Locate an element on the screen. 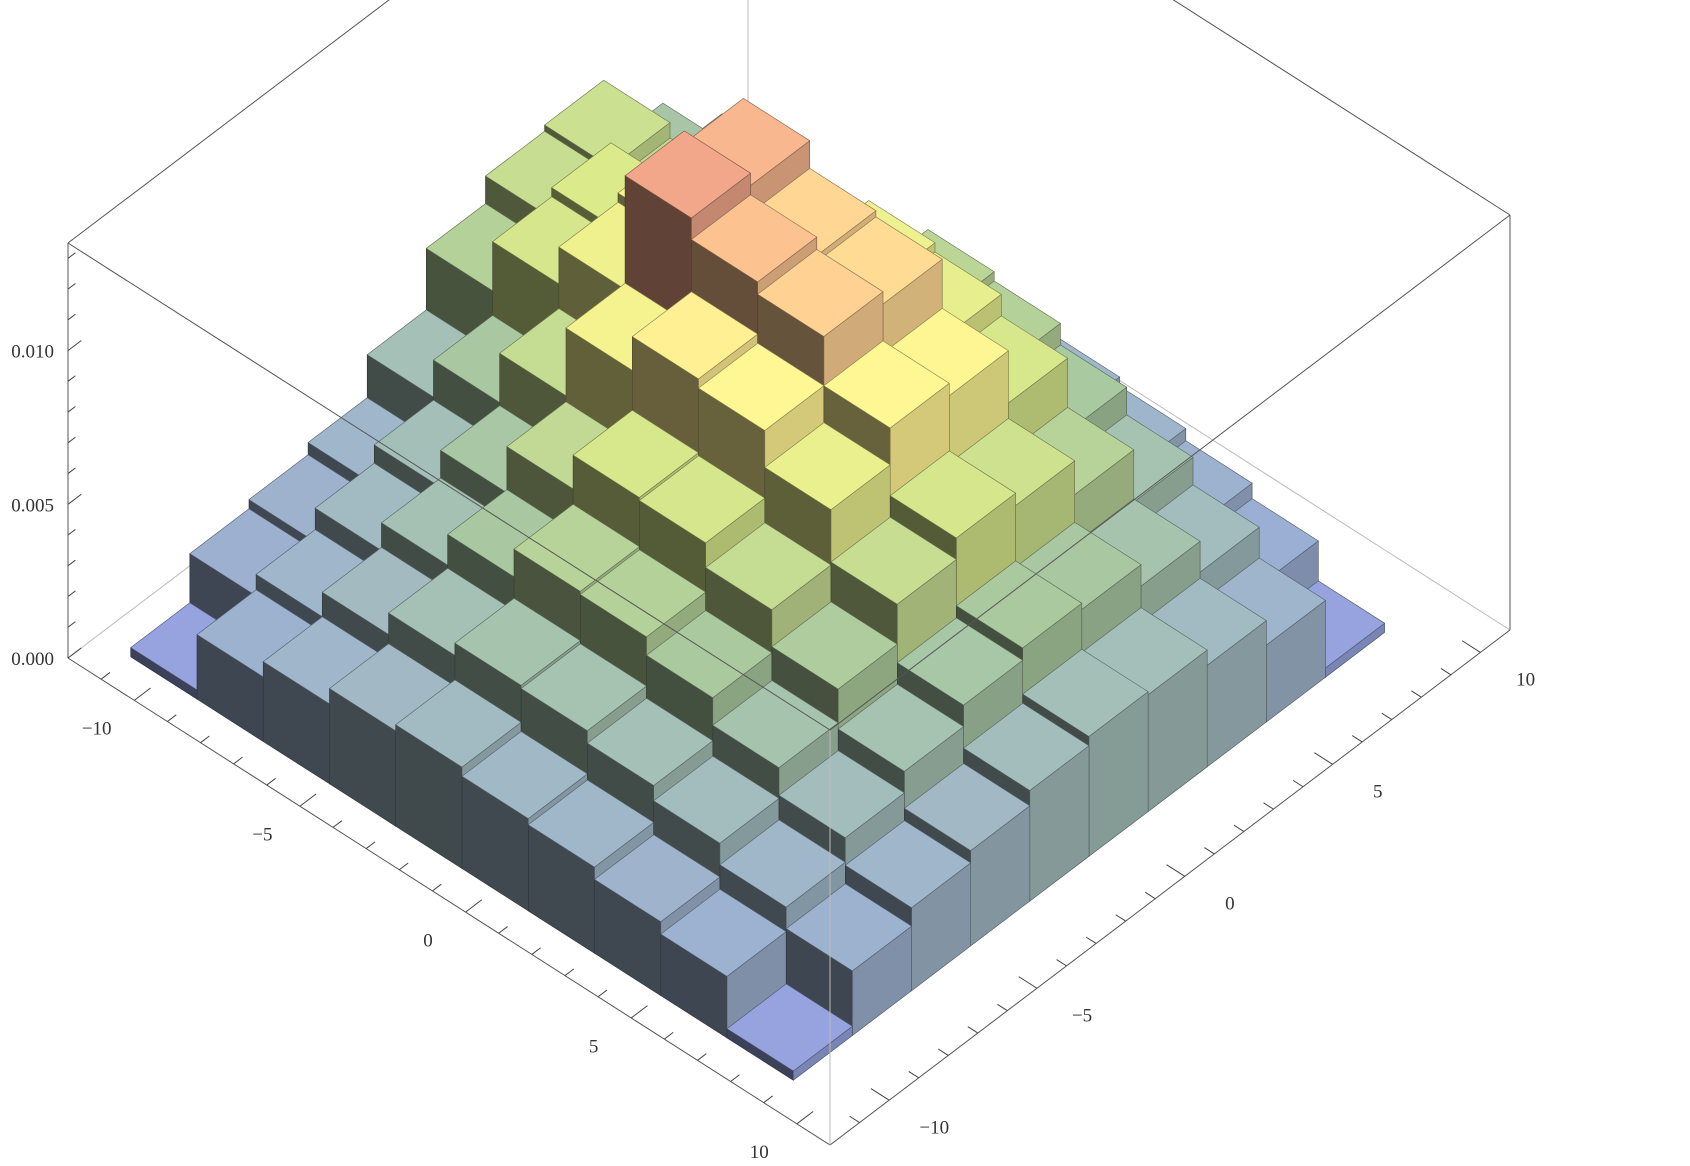  x-tick-label: 0 is located at coordinates (428, 940).